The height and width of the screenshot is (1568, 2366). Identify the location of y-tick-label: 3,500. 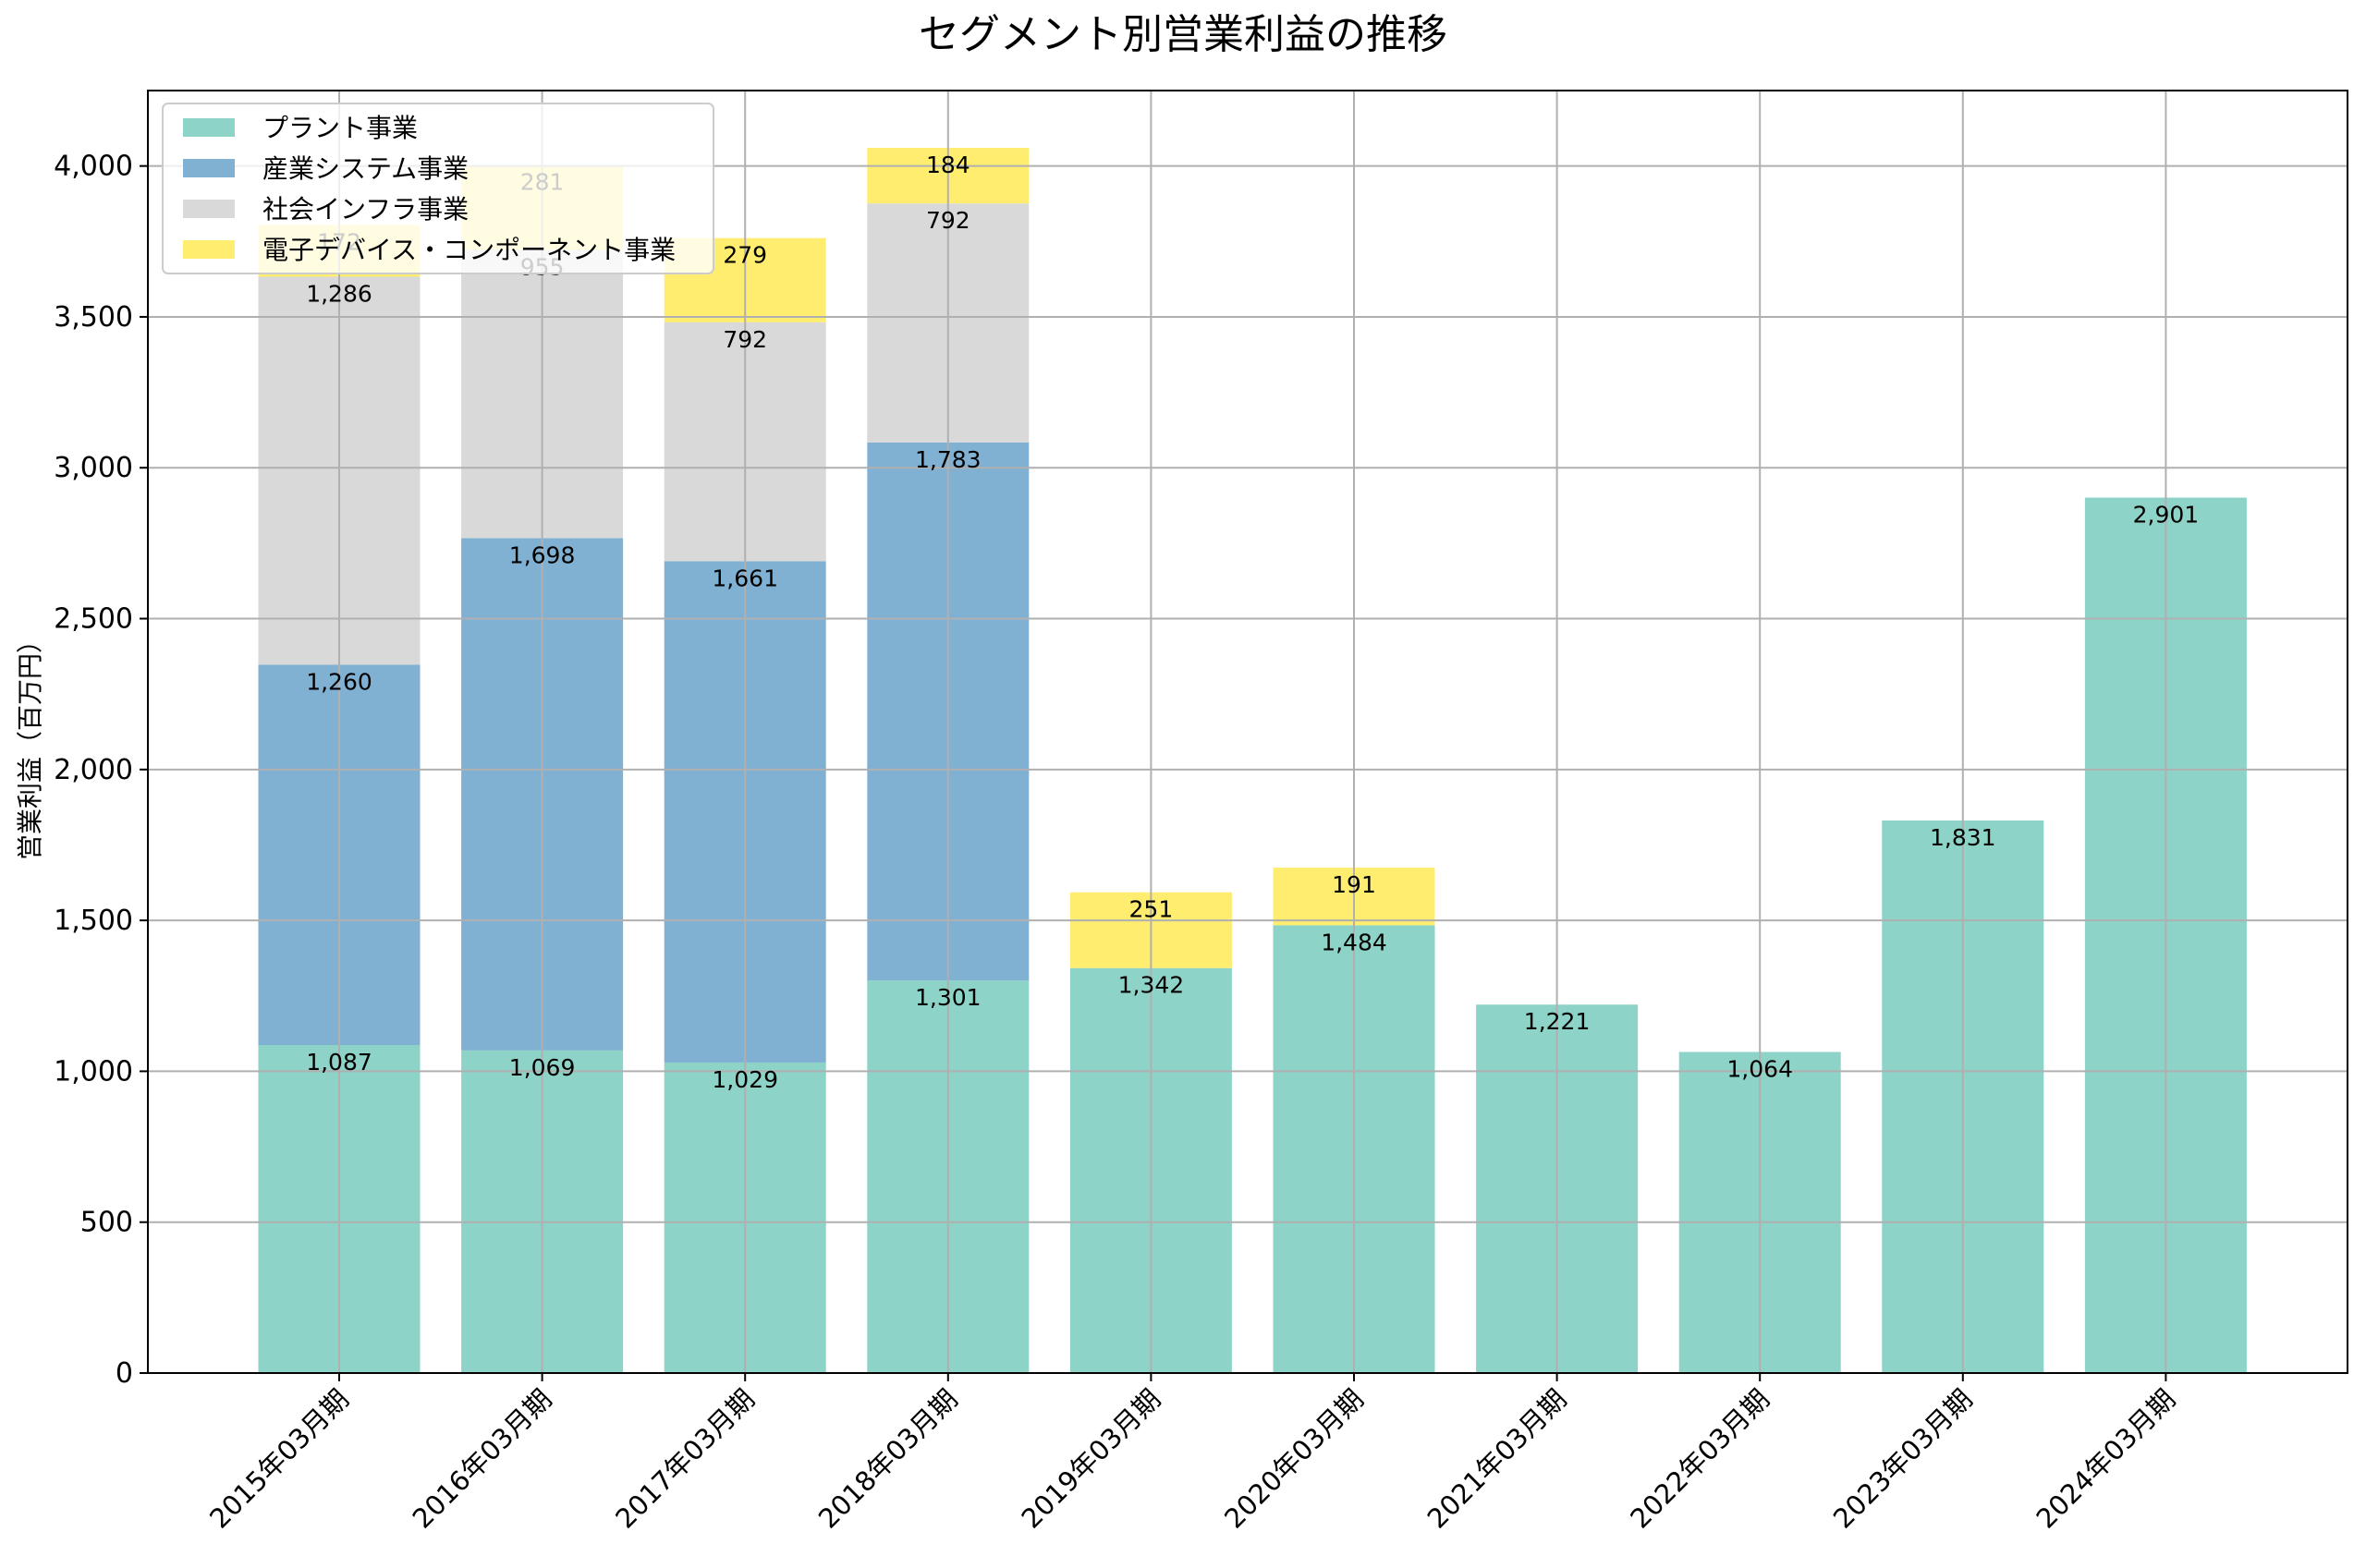
(94, 317).